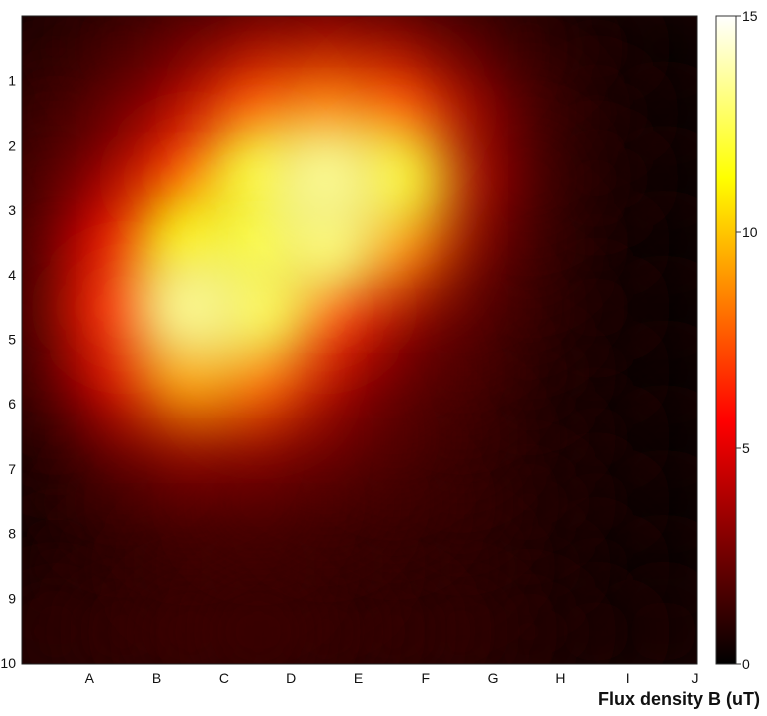 Image resolution: width=767 pixels, height=716 pixels. I want to click on y-tick-label: 10, so click(8, 663).